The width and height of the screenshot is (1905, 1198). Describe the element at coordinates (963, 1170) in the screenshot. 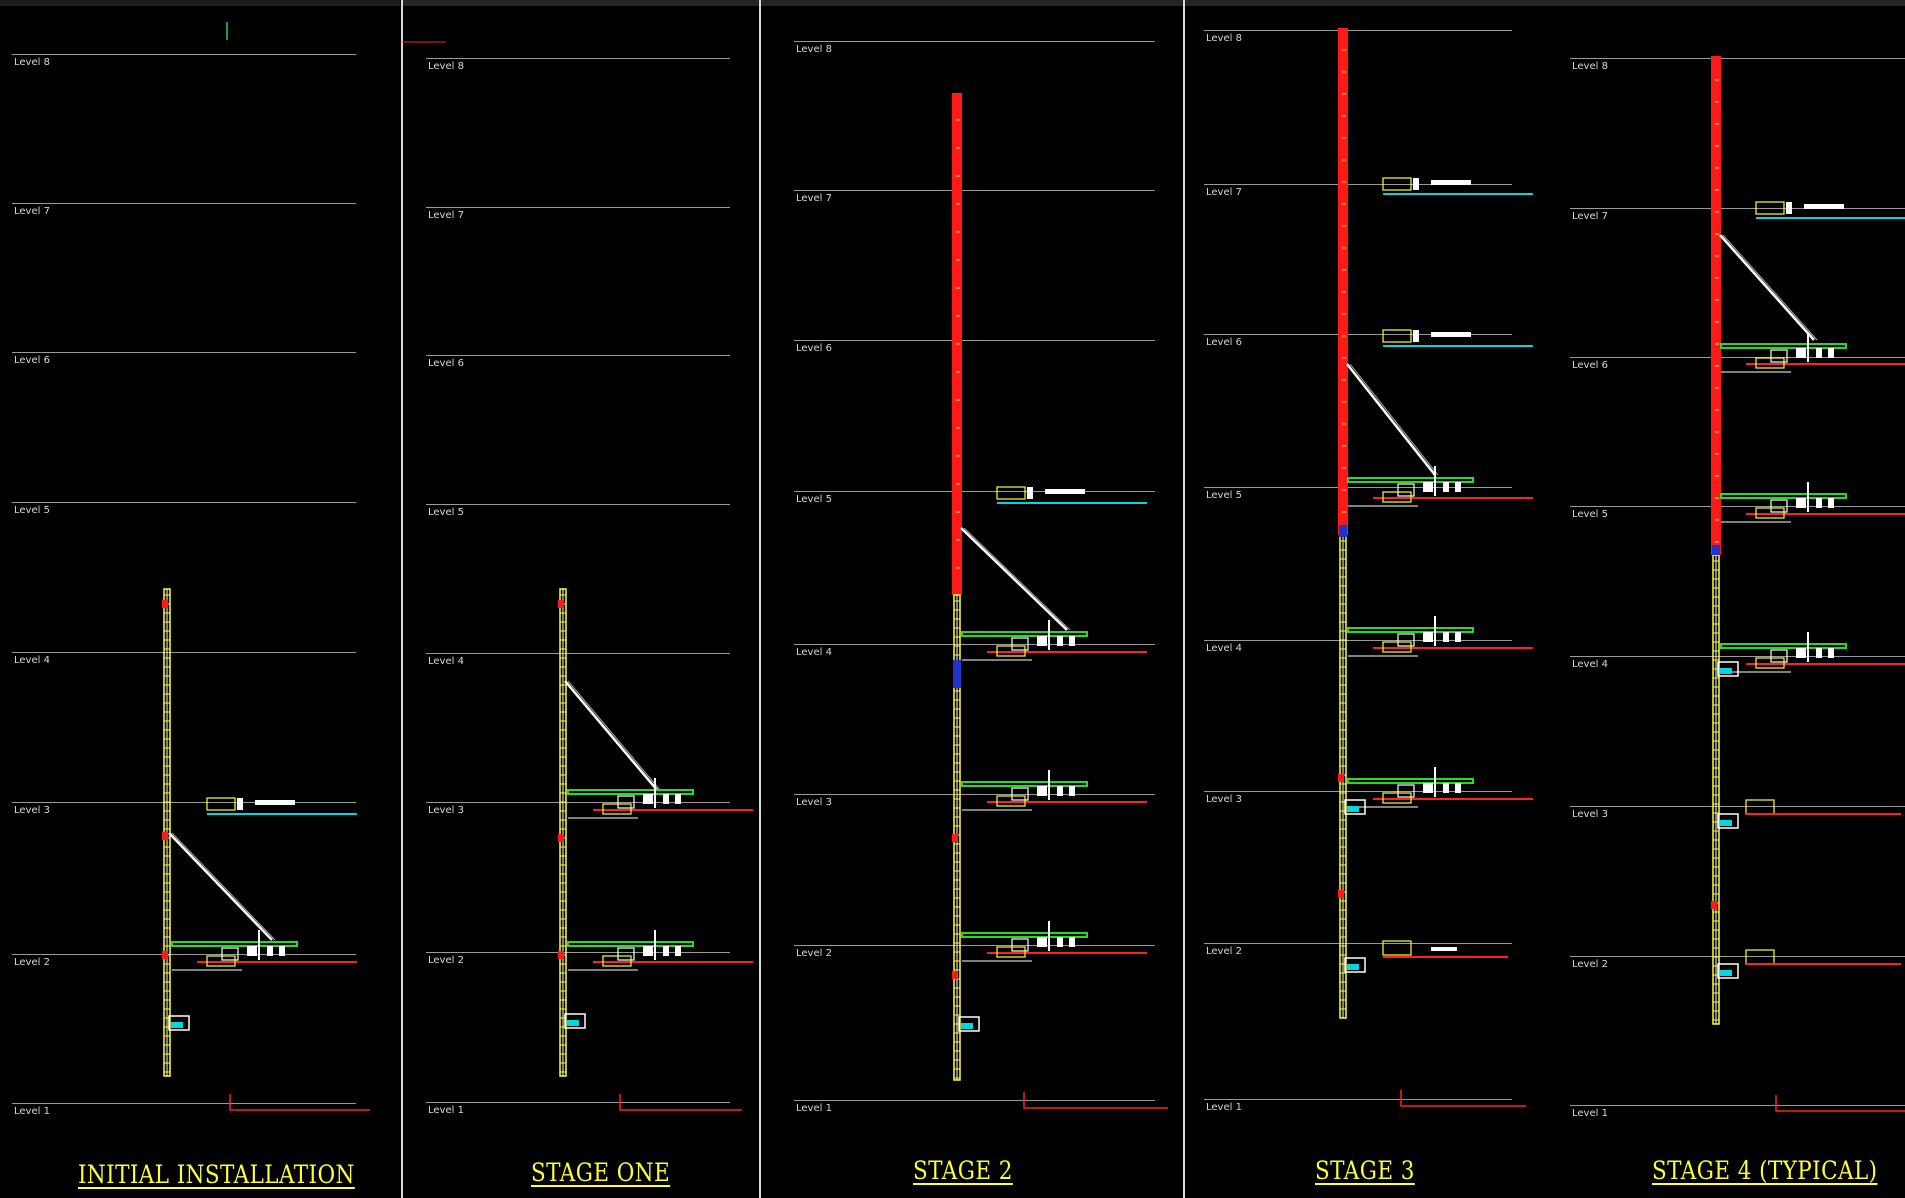

I see `panel-title-stage-2: STAGE 2` at that location.